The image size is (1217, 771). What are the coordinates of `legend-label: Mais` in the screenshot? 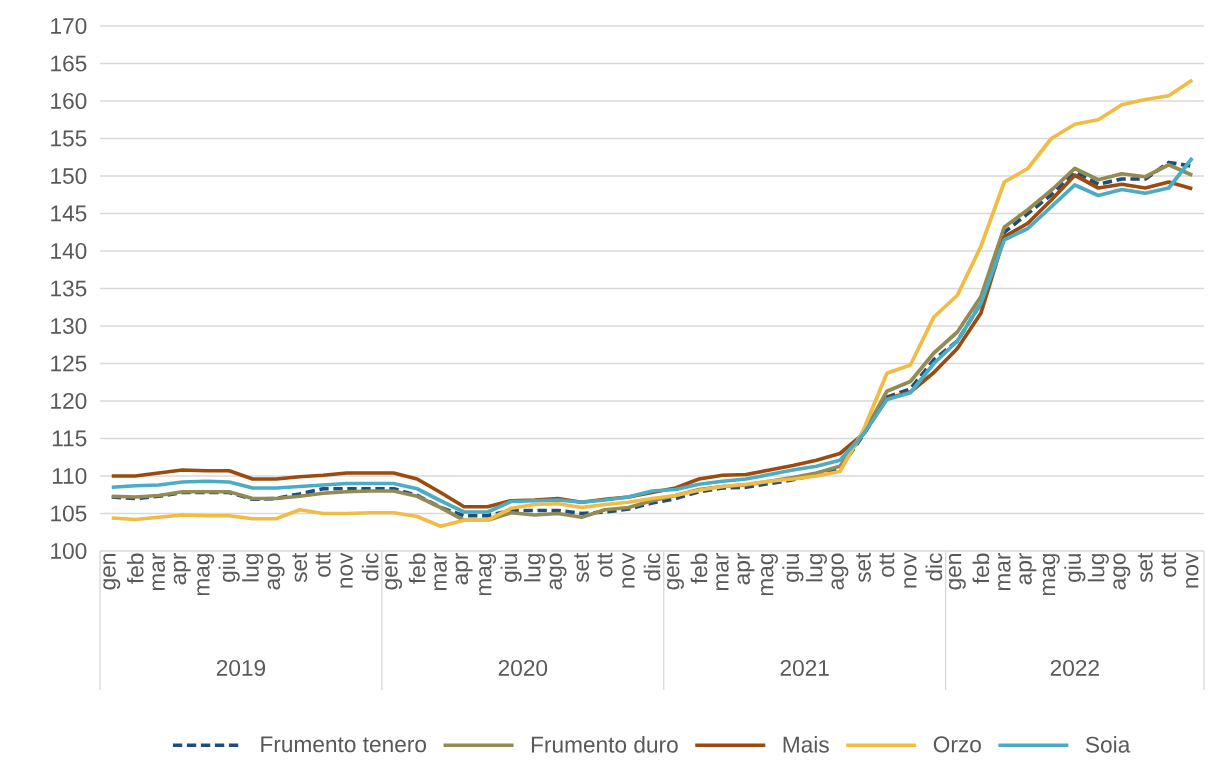 It's located at (806, 744).